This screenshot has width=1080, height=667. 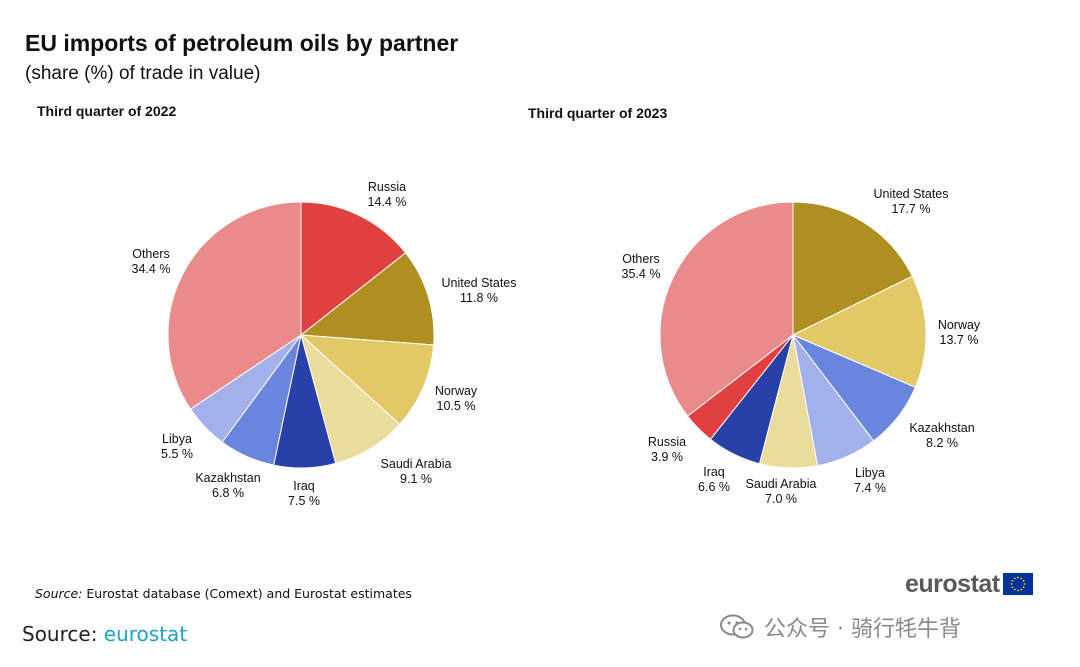 What do you see at coordinates (862, 629) in the screenshot?
I see `watermark-text: 公众号 · 骑行牦牛背` at bounding box center [862, 629].